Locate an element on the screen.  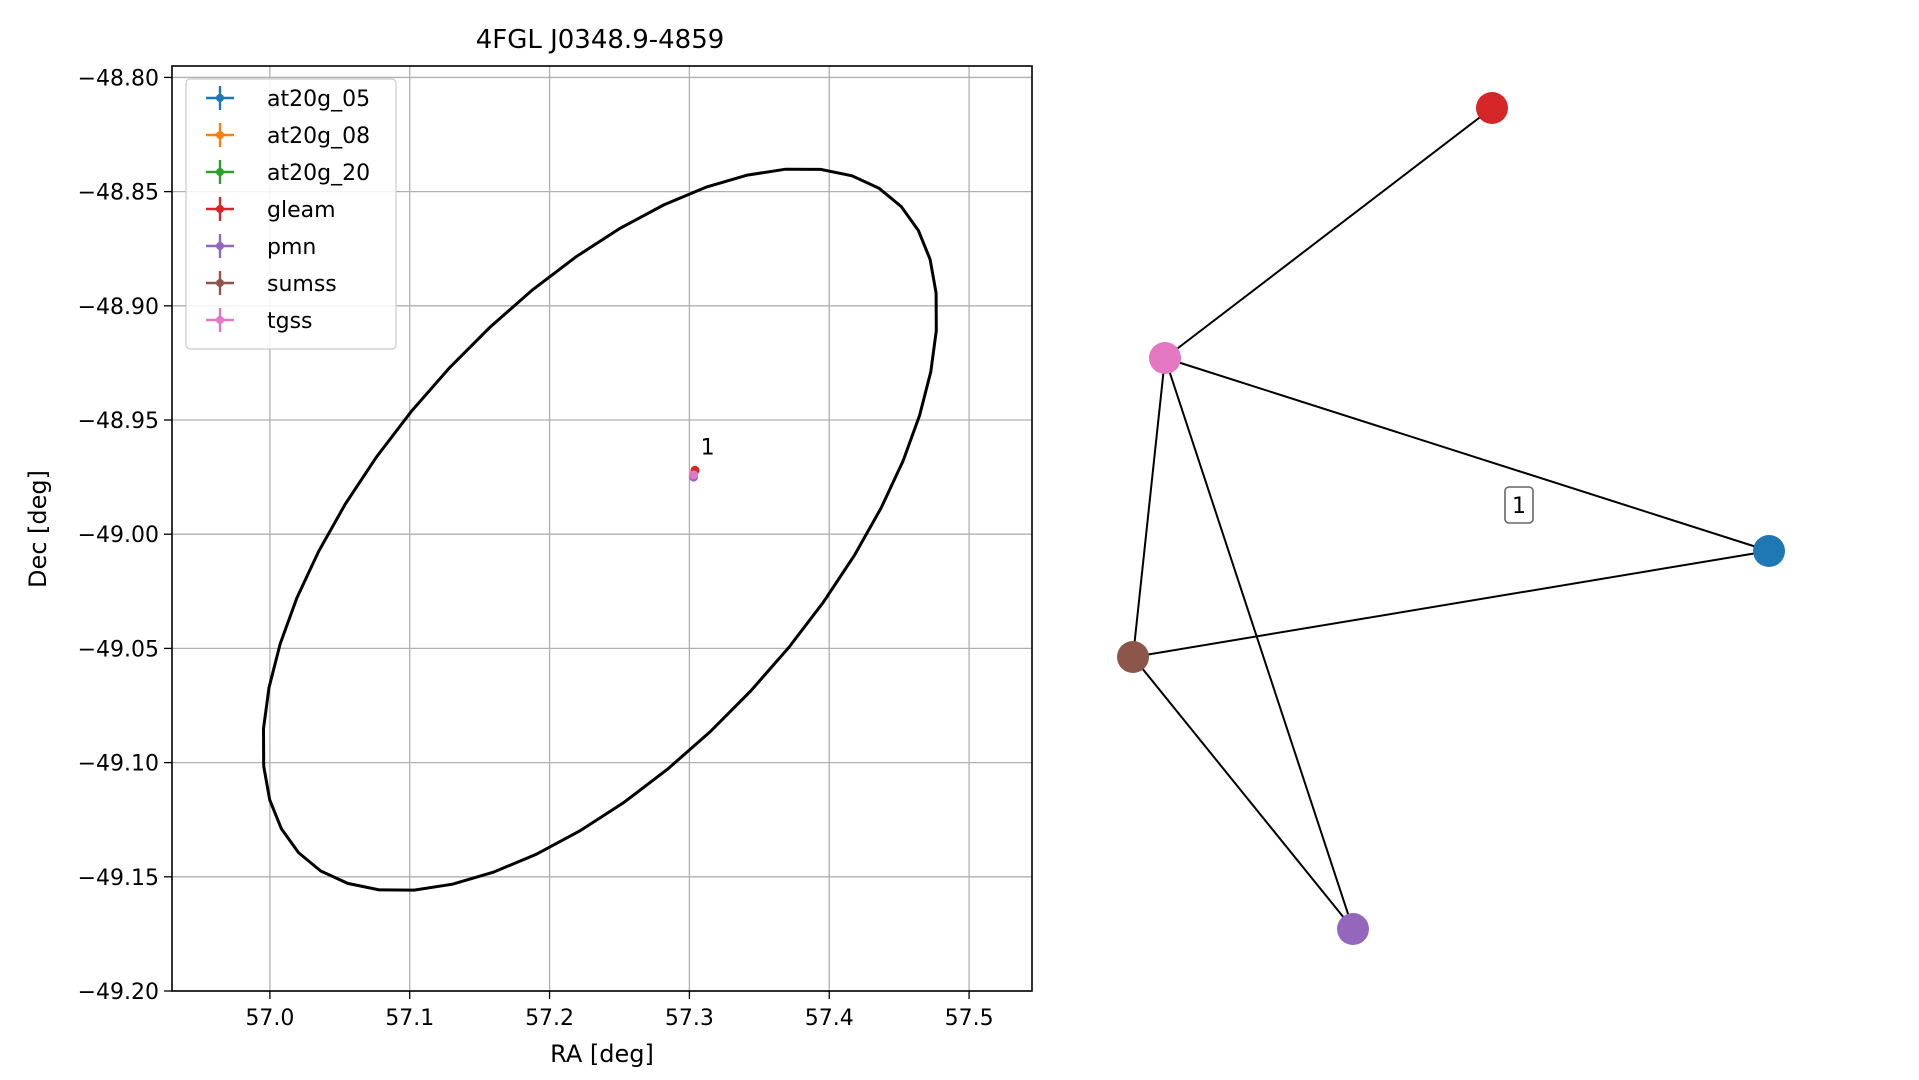
network-edge-labels: 1 is located at coordinates (1519, 505).